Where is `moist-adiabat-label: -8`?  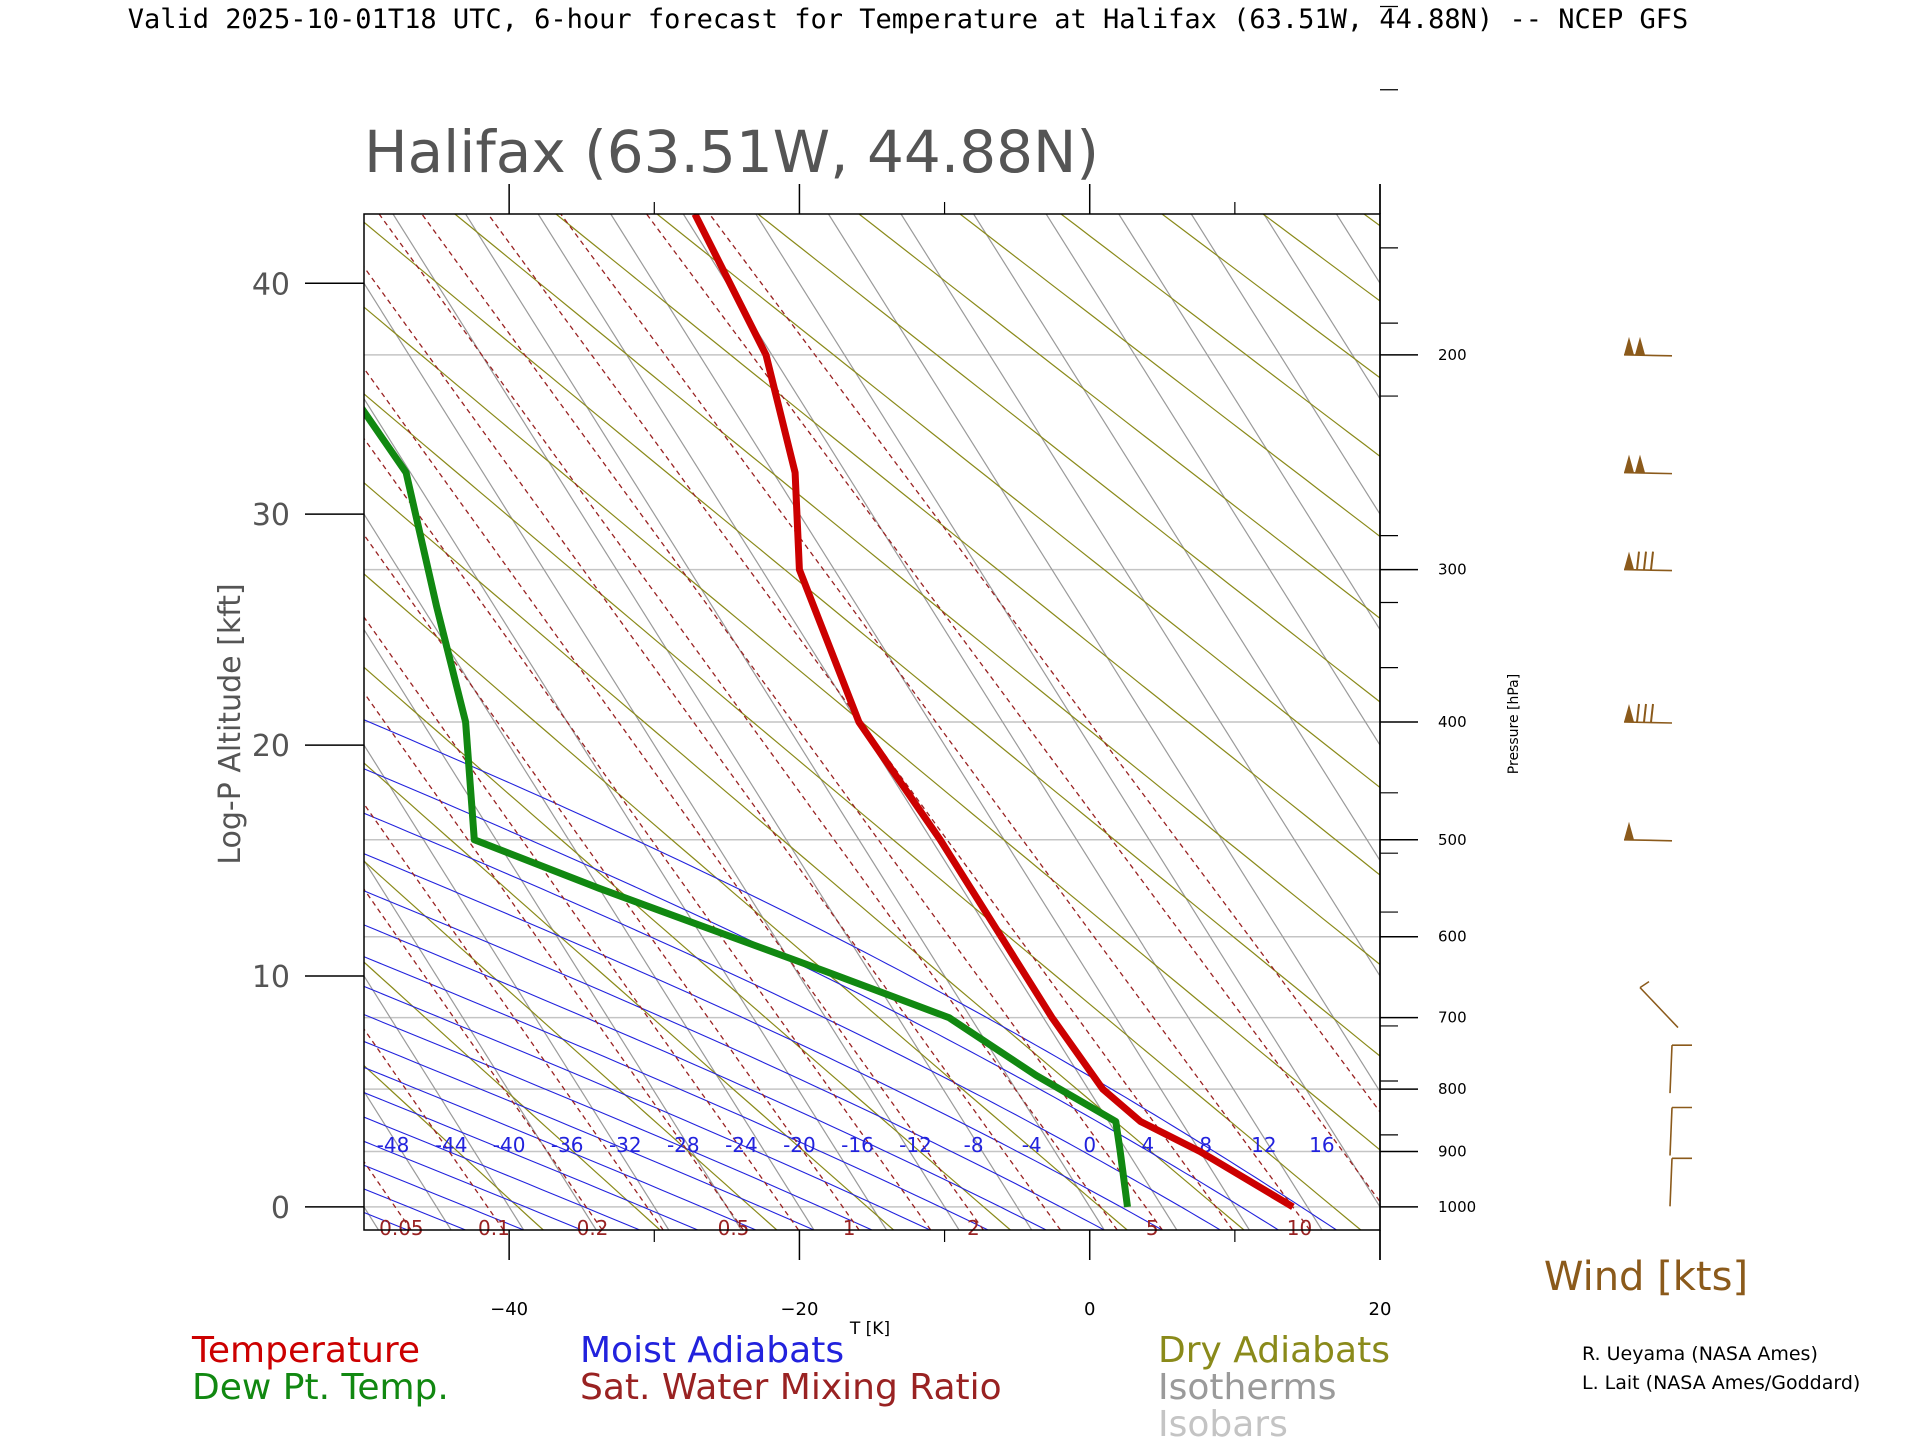
moist-adiabat-label: -8 is located at coordinates (974, 1145).